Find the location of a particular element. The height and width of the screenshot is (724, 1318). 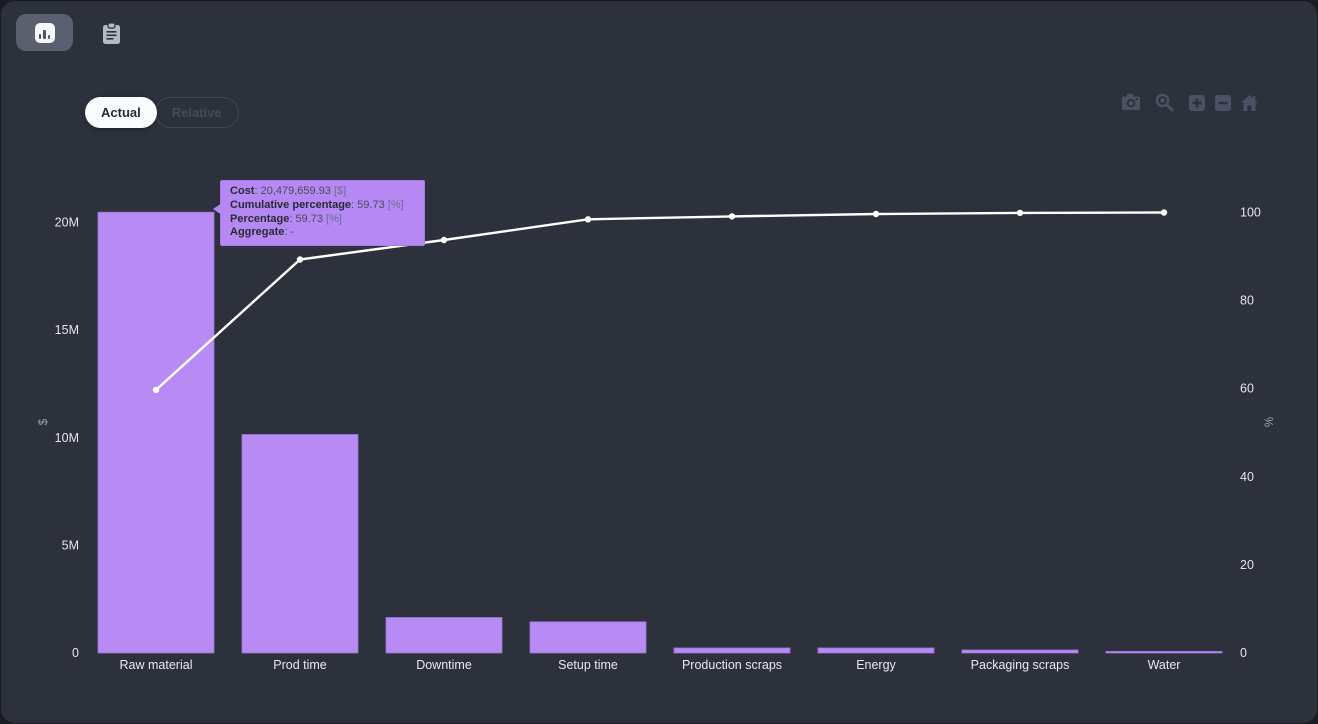

bar-chart-icon is located at coordinates (44, 32).